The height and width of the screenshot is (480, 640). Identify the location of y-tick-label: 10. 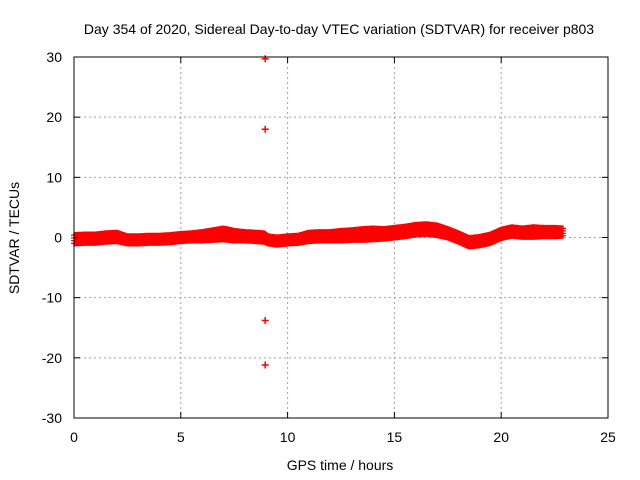
(54, 177).